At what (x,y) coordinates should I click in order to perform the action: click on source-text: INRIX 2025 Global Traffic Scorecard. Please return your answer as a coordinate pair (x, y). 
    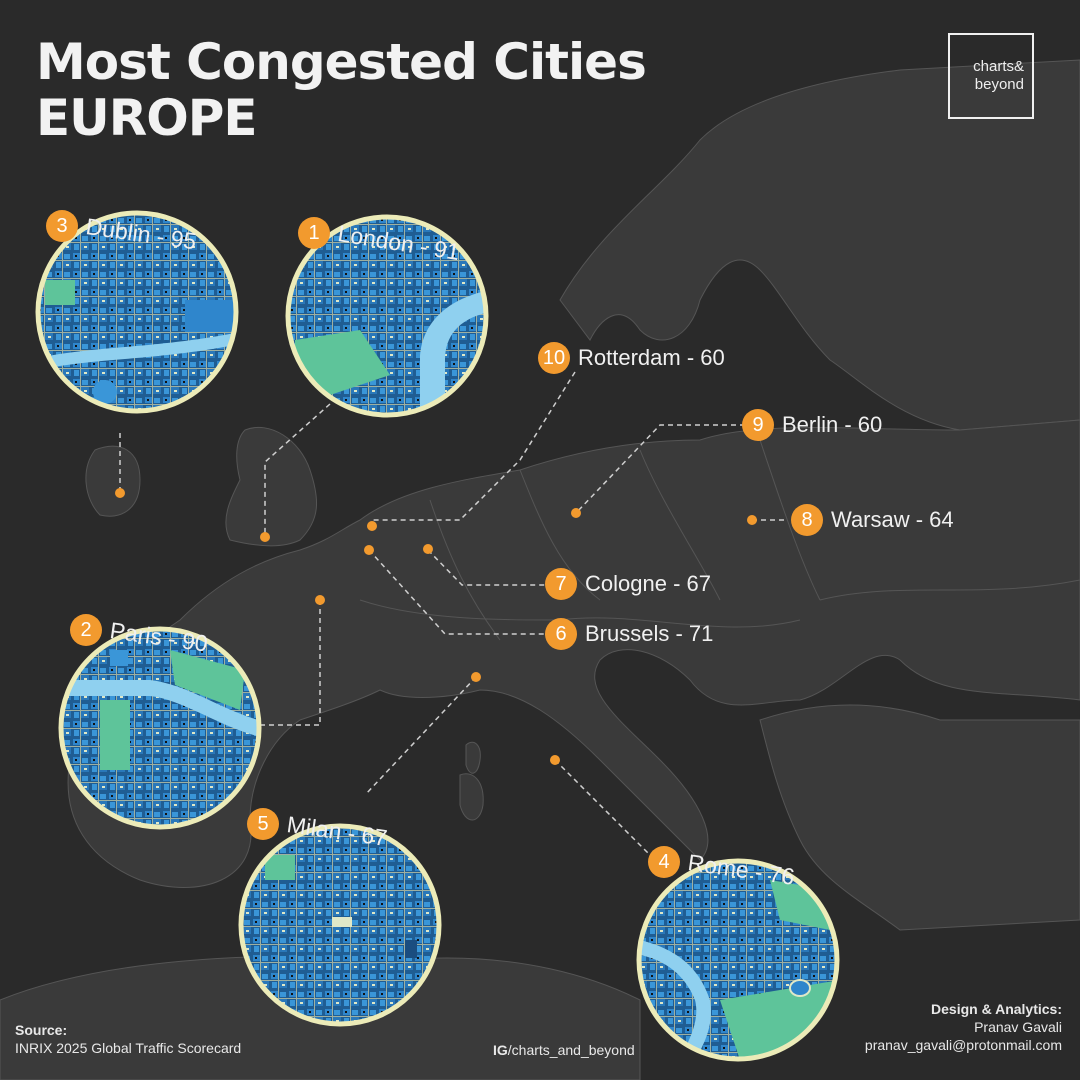
    Looking at the image, I should click on (128, 1048).